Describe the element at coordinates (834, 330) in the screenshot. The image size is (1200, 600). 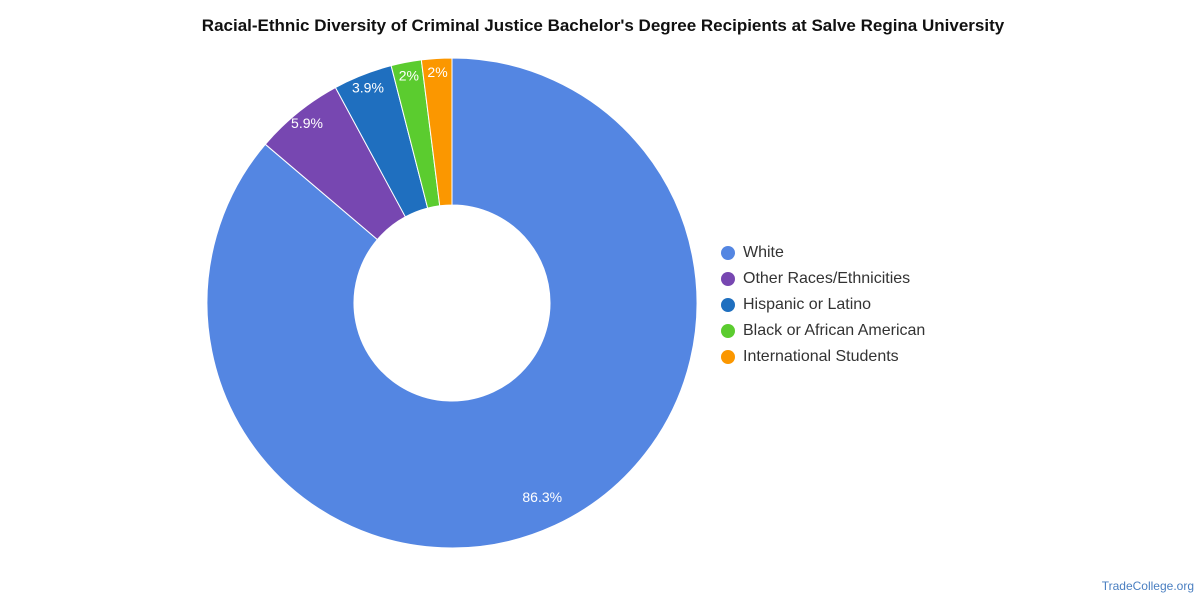
I see `legend-label-black: Black or African American` at that location.